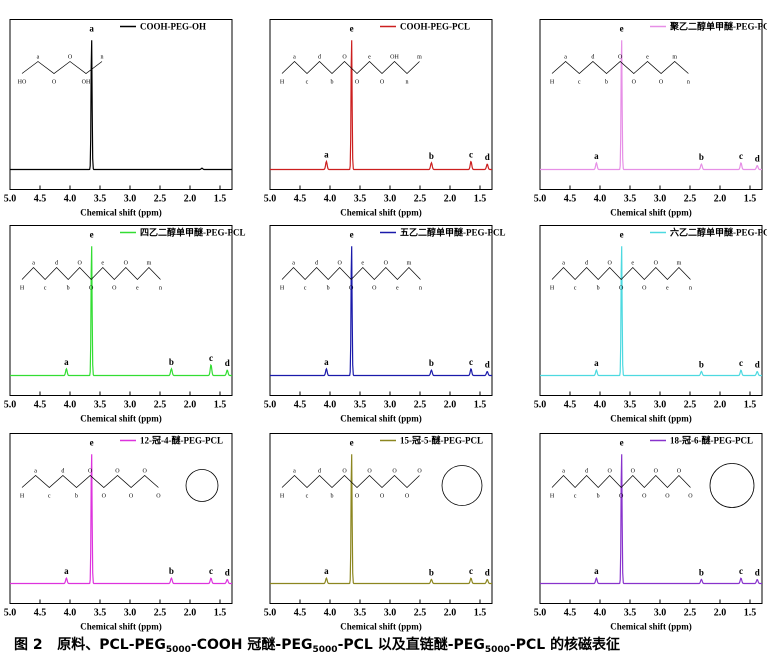  Describe the element at coordinates (652, 485) in the screenshot. I see `structure-sketch: Ha c d b O O O O O O O O` at that location.